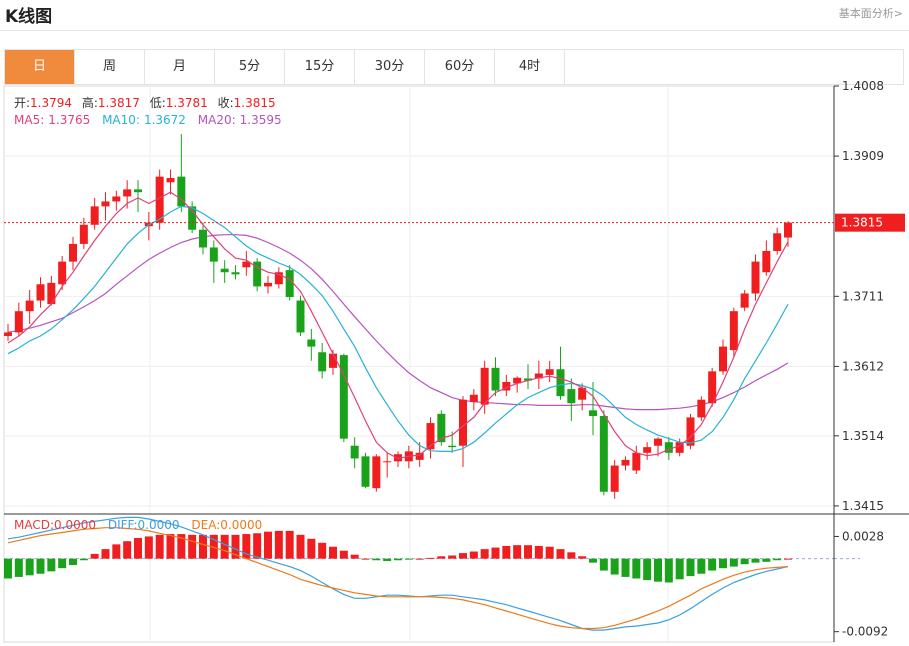  I want to click on tab-day: 日, so click(40, 67).